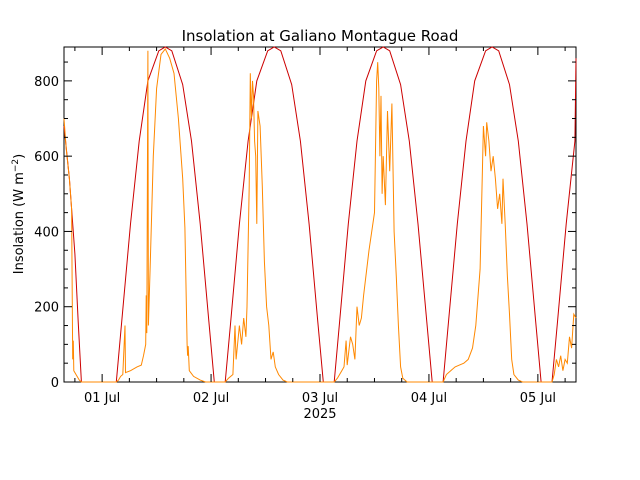 Image resolution: width=640 pixels, height=480 pixels. I want to click on y-tick-label: 800, so click(46, 82).